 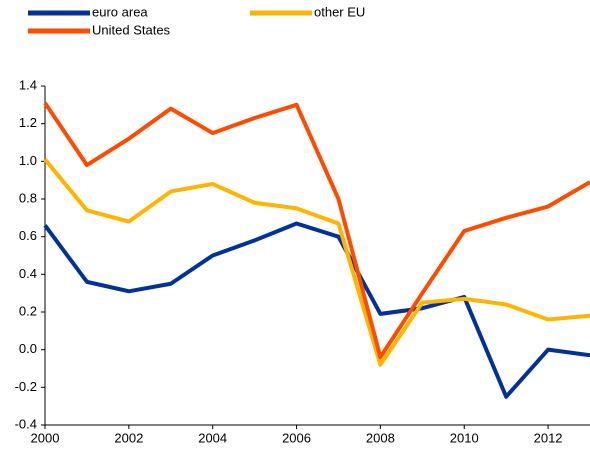 I want to click on y-tick-label: 0.4, so click(x=28, y=273).